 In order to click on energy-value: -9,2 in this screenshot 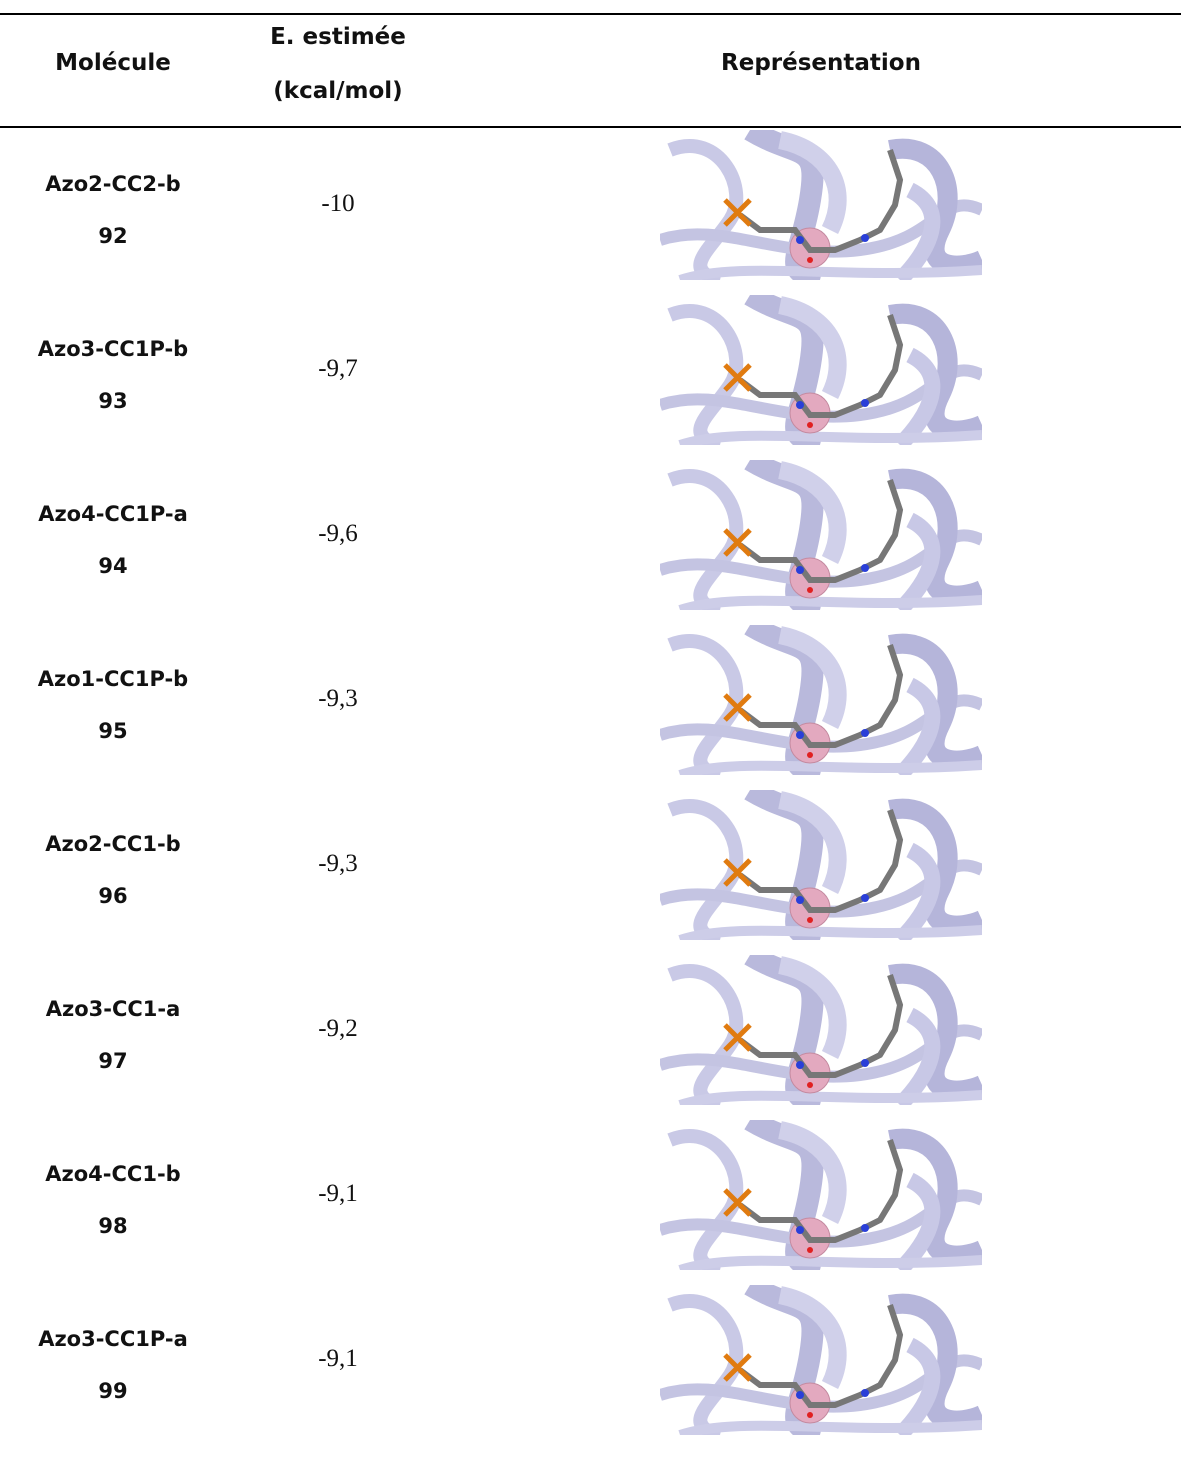, I will do `click(338, 1028)`.